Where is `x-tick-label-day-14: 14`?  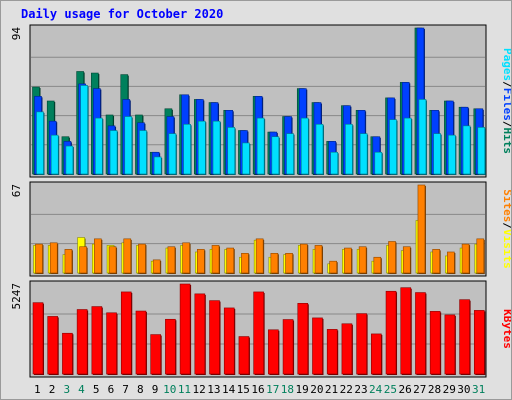
x-tick-label-day-14: 14 is located at coordinates (229, 389).